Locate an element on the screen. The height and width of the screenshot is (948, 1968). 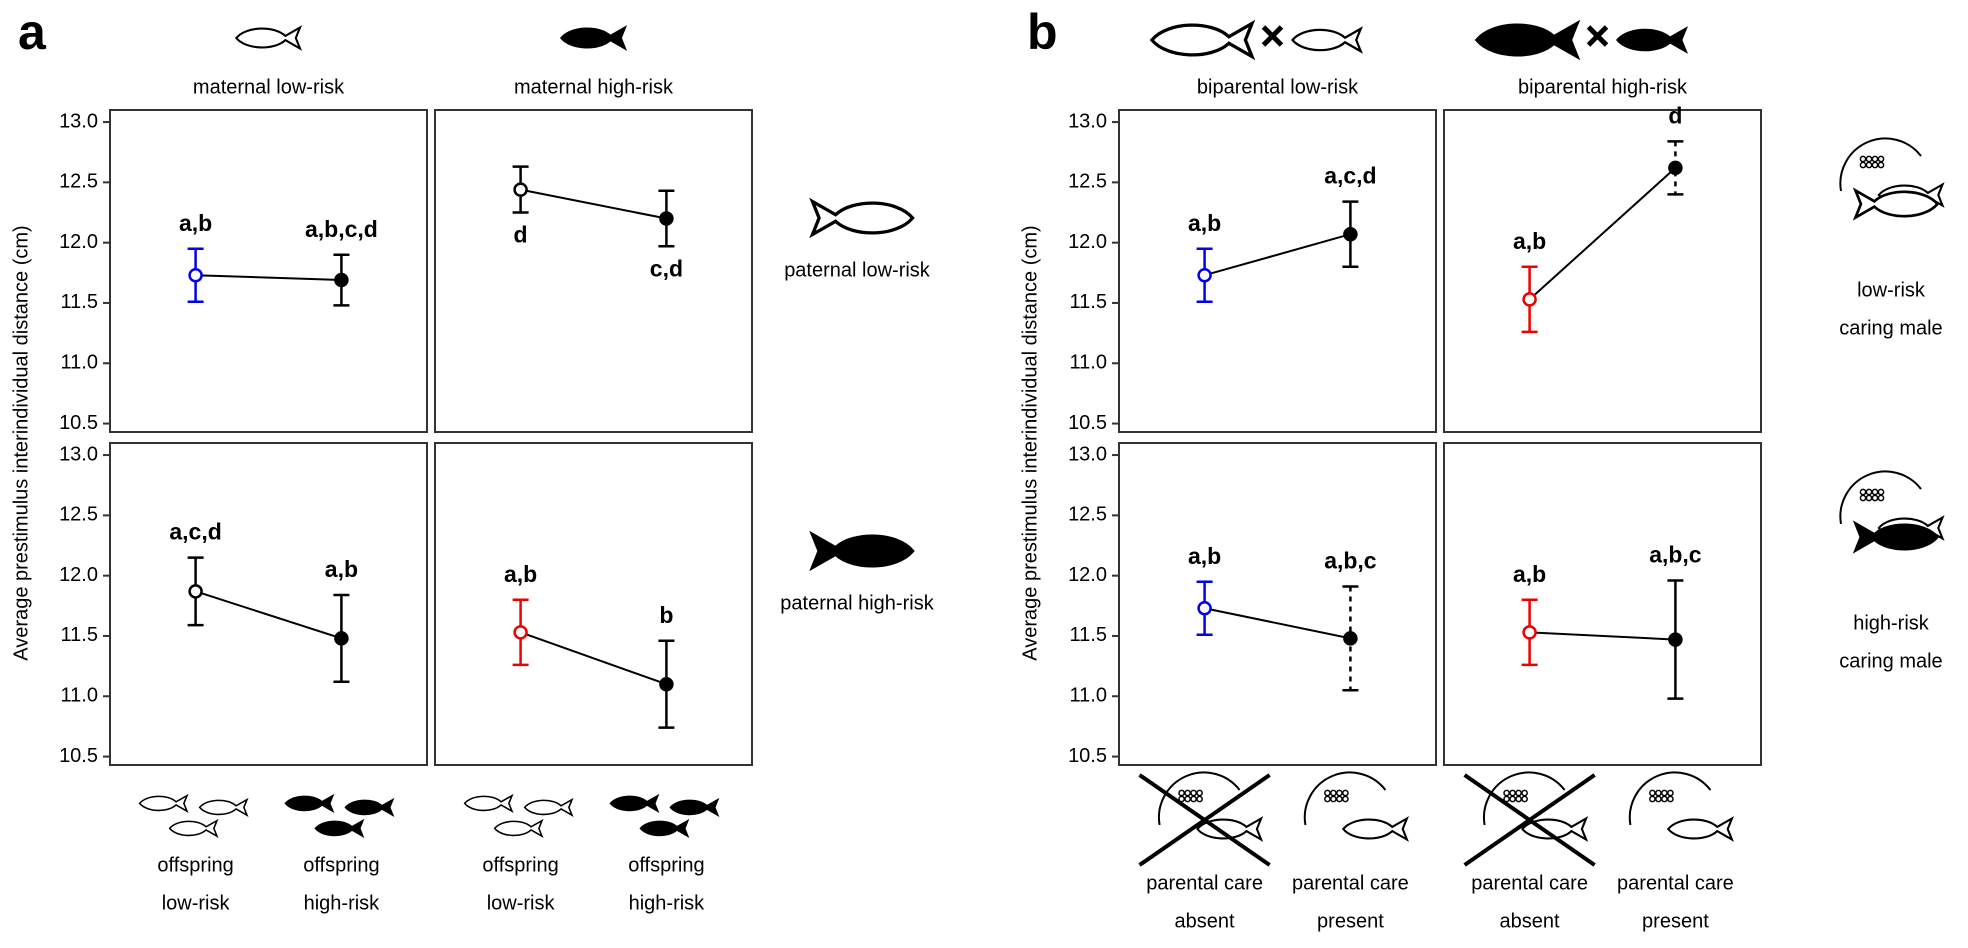
column-header: maternal low-risk is located at coordinates (269, 87).